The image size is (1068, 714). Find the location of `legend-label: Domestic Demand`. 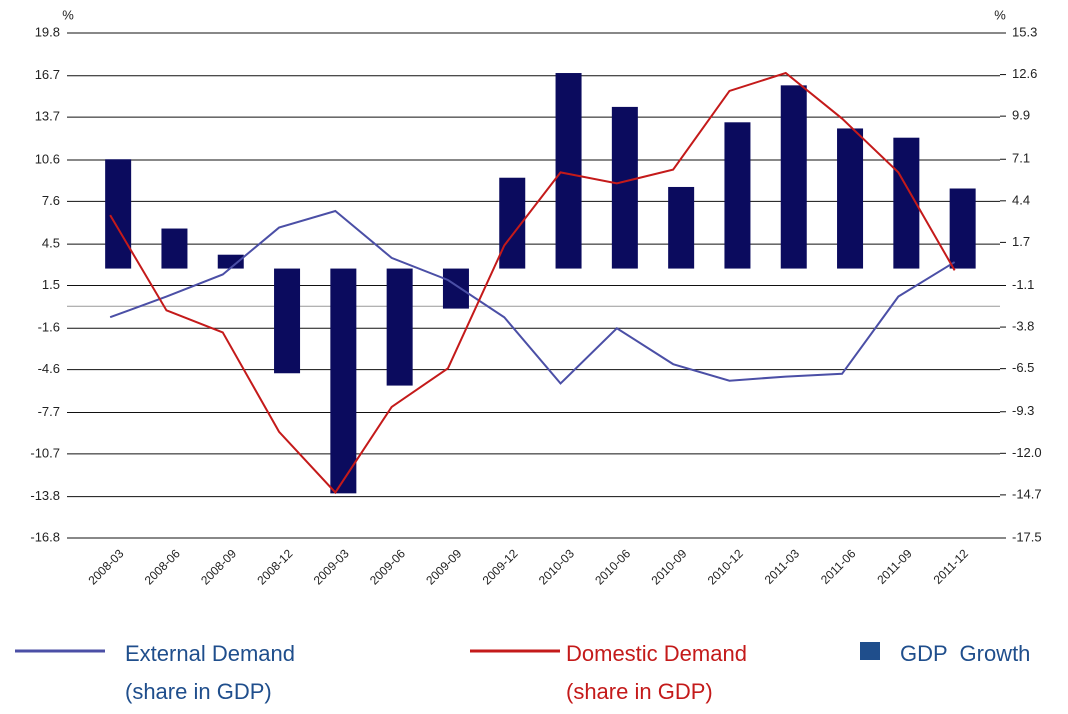

legend-label: Domestic Demand is located at coordinates (656, 653).